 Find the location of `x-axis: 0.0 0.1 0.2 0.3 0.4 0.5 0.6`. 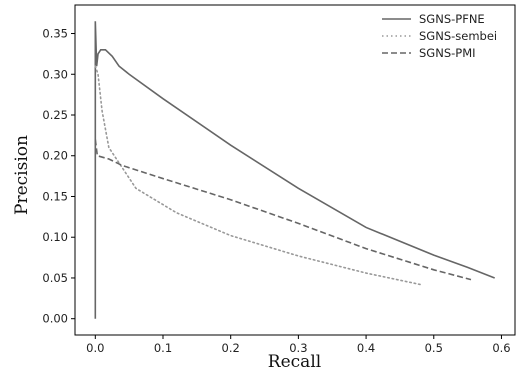

x-axis: 0.0 0.1 0.2 0.3 0.4 0.5 0.6 is located at coordinates (298, 345).